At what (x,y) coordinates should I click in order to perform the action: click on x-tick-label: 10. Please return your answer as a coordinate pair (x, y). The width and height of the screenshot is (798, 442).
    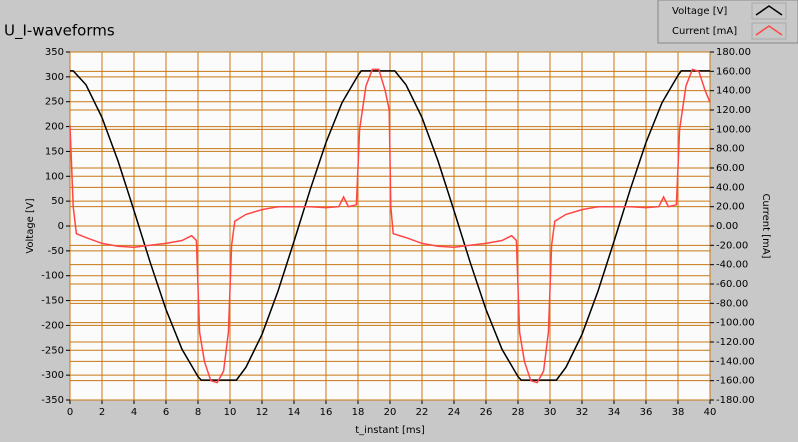
    Looking at the image, I should click on (230, 412).